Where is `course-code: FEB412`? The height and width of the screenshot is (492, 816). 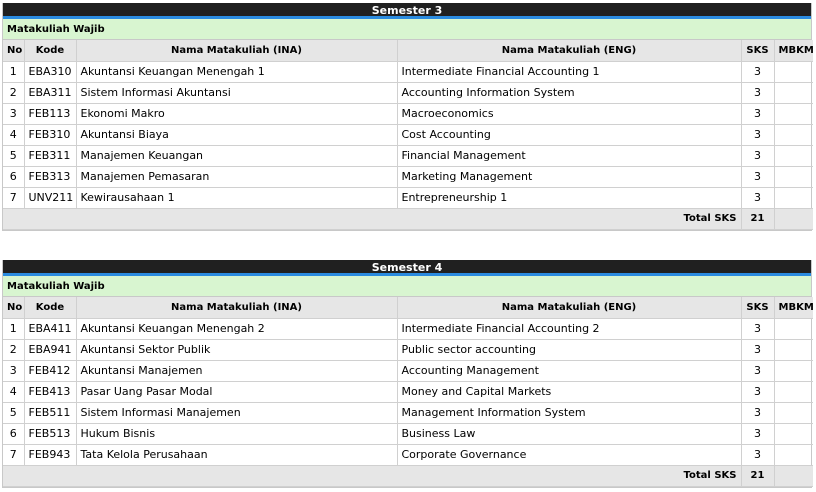
course-code: FEB412 is located at coordinates (50, 370).